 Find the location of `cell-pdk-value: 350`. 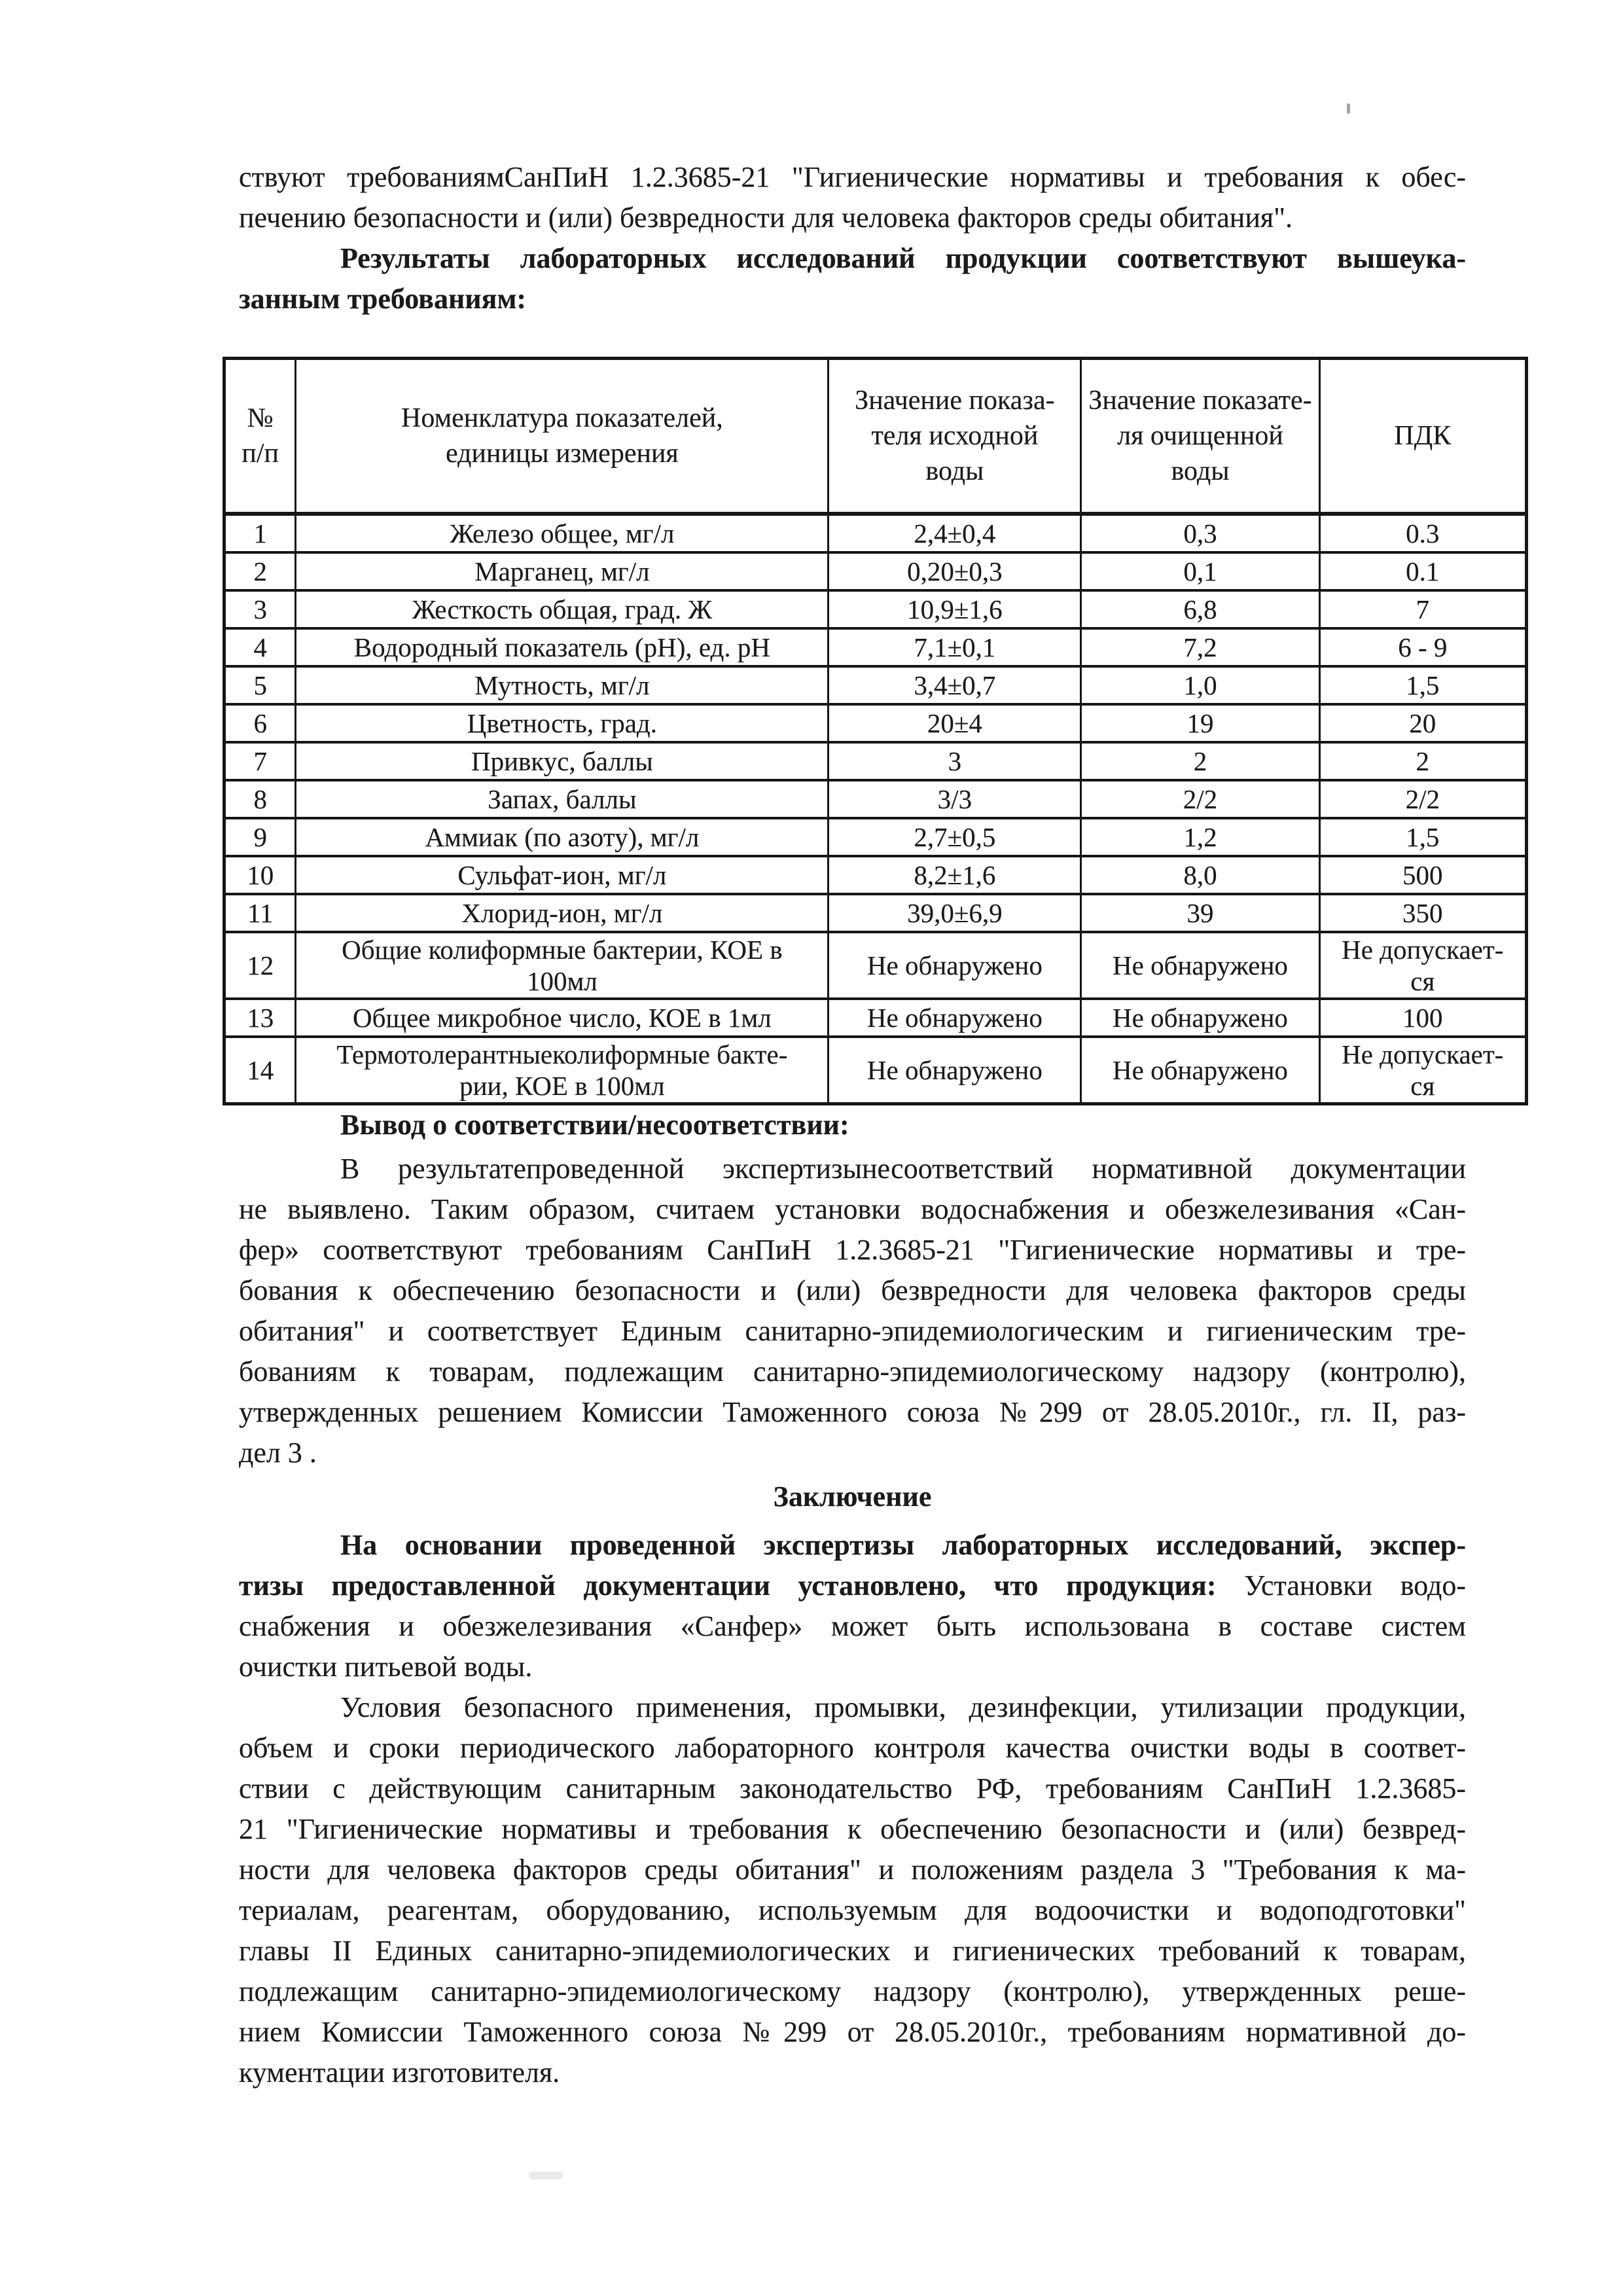

cell-pdk-value: 350 is located at coordinates (1423, 913).